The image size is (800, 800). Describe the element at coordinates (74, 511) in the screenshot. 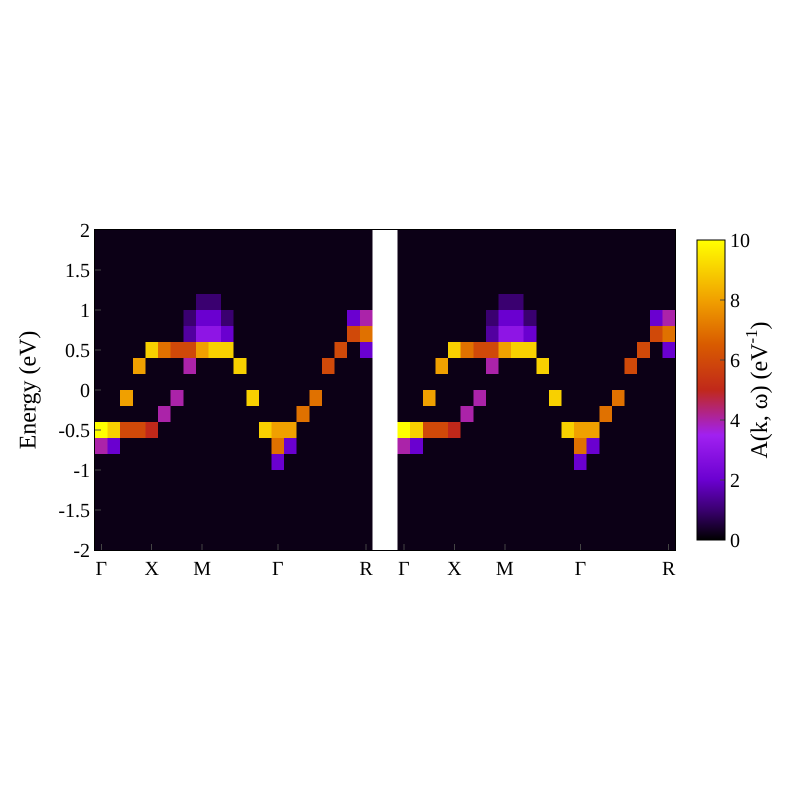

I see `y-tick-label: -1.5` at that location.